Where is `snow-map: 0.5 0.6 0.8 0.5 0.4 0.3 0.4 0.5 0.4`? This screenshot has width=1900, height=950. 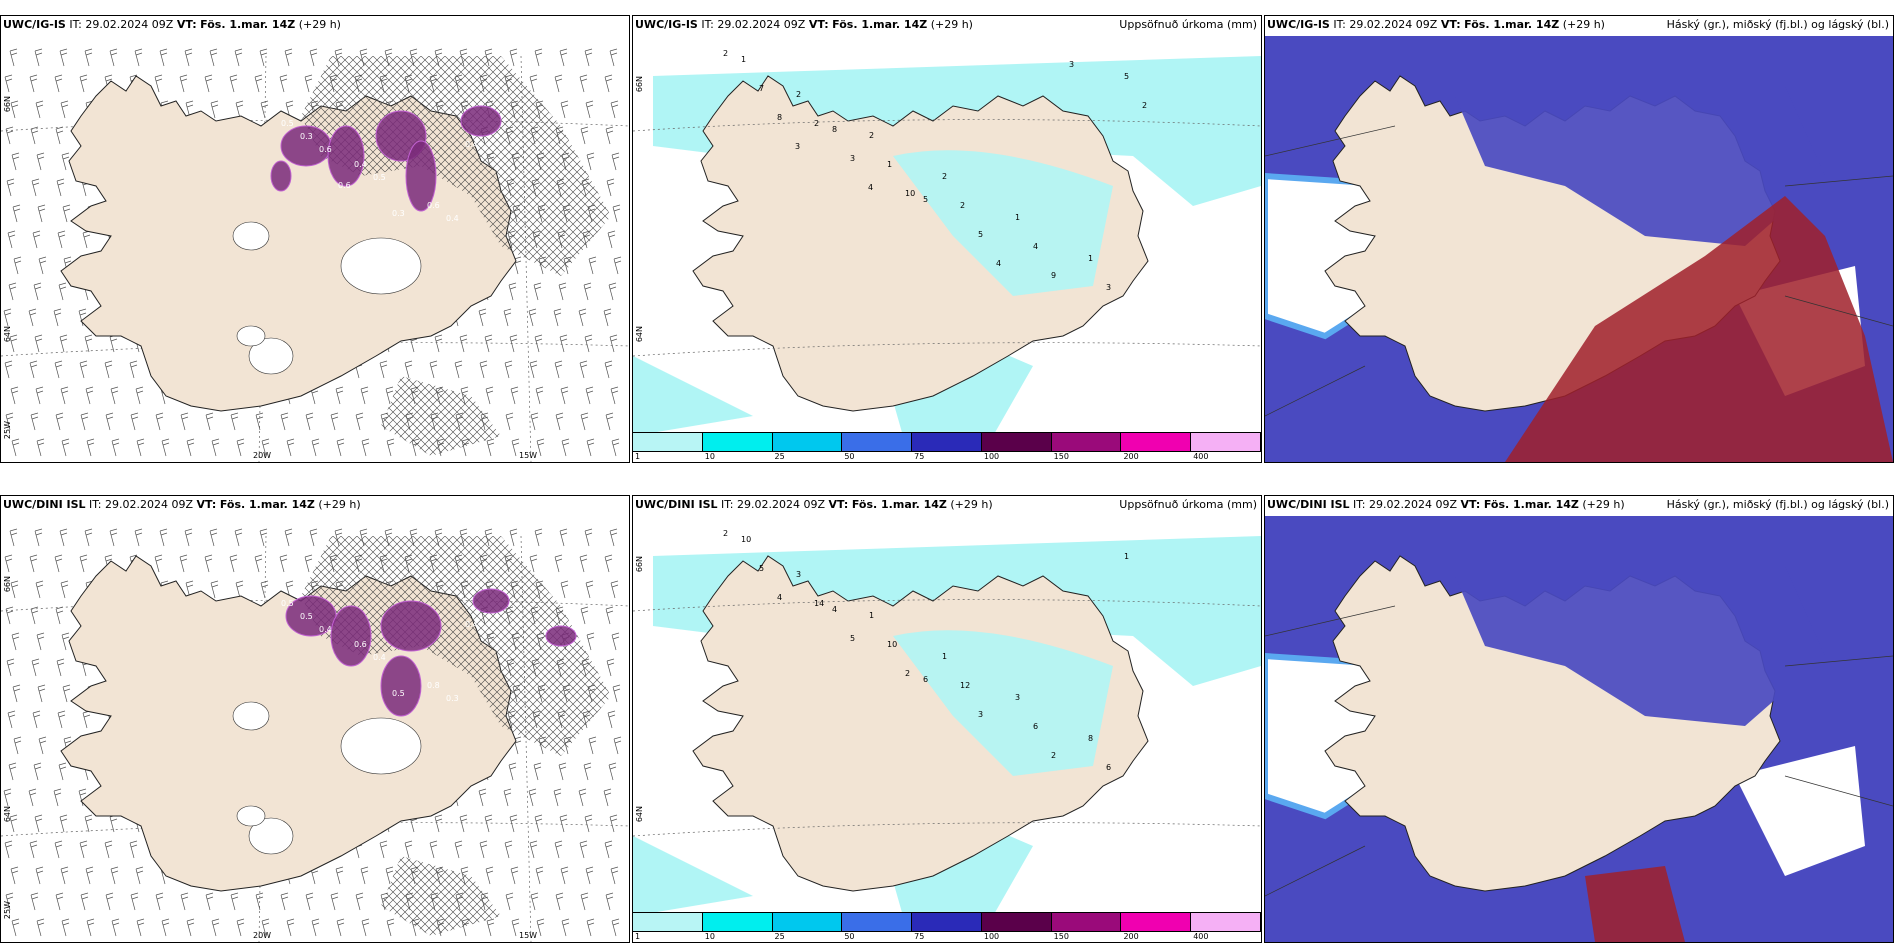 snow-map: 0.5 0.6 0.8 0.5 0.4 0.3 0.4 0.5 0.4 is located at coordinates (315, 729).